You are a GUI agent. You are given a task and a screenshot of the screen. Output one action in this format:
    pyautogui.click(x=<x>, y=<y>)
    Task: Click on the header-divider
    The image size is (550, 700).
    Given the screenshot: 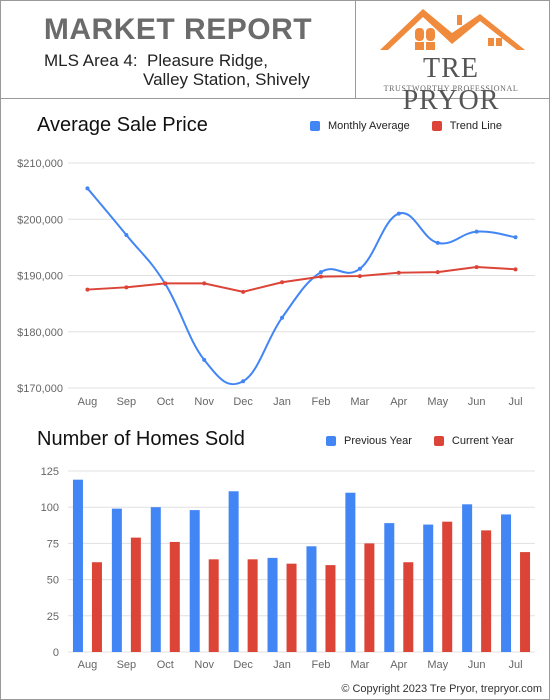 What is the action you would take?
    pyautogui.click(x=355, y=49)
    